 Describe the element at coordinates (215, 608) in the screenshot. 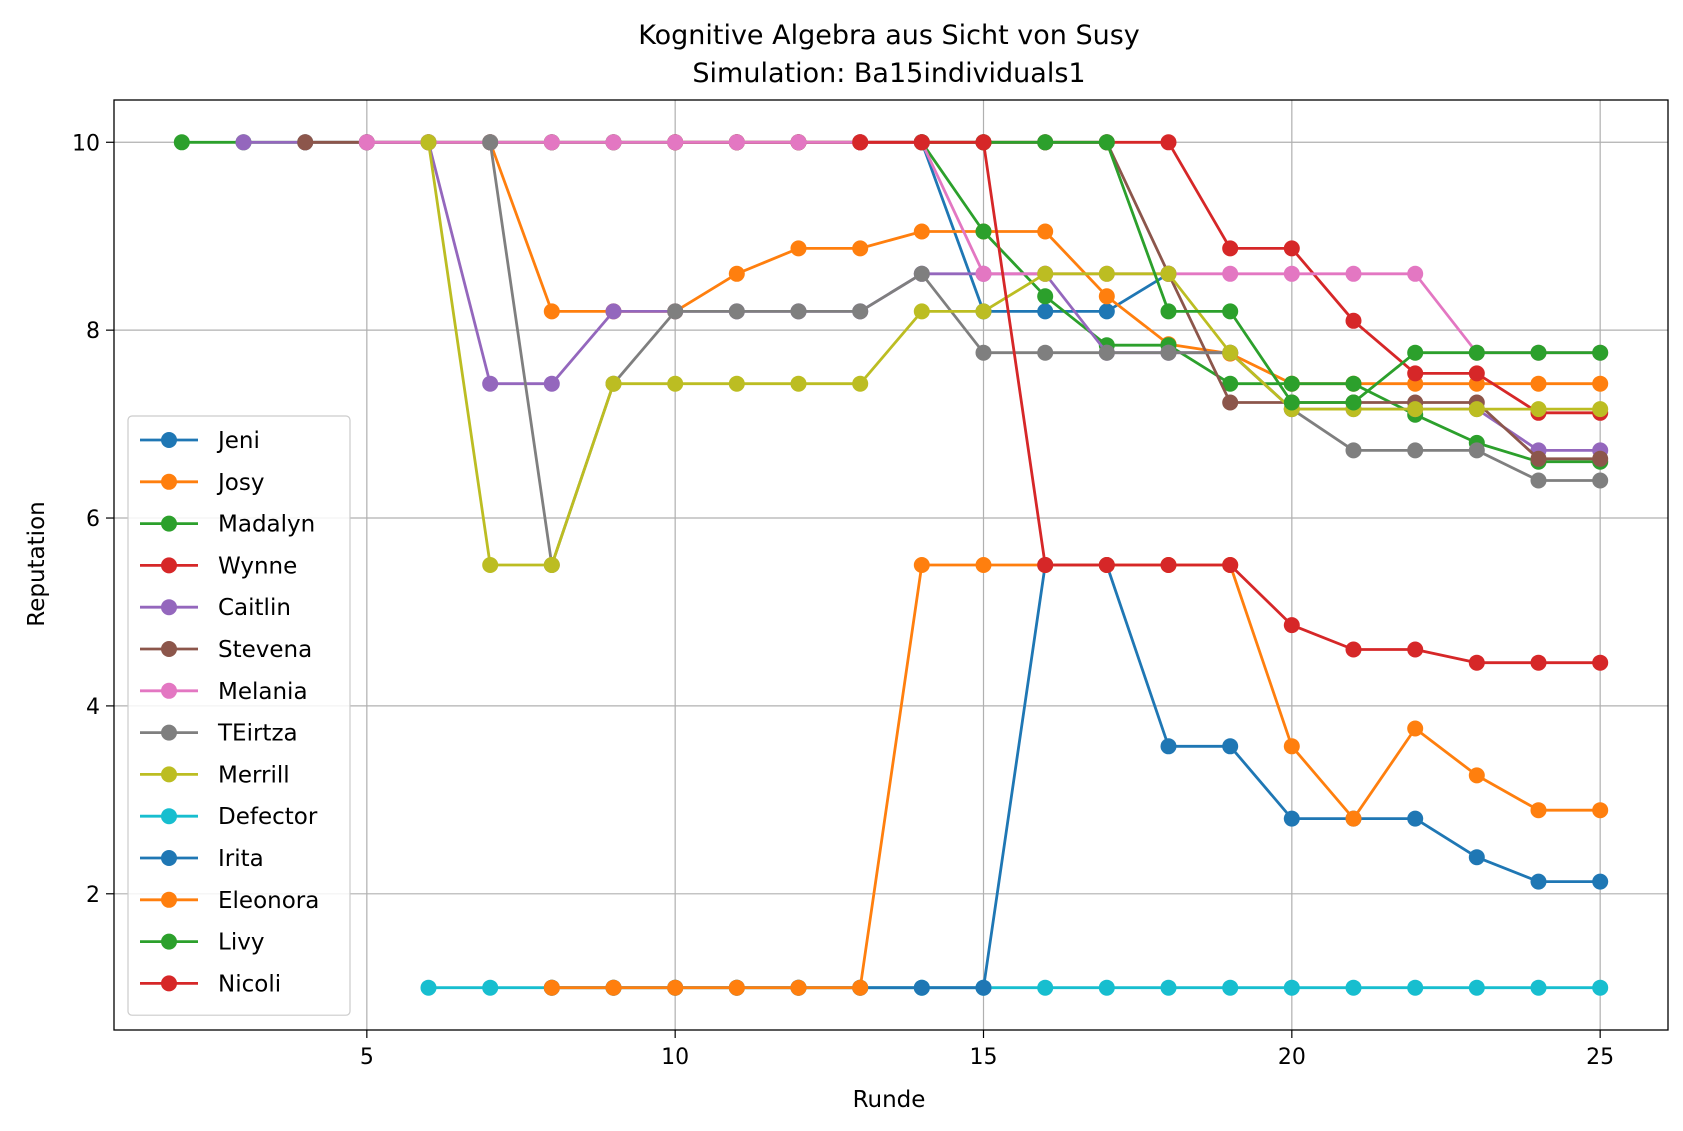

I see `legend-item-caitlin: Caitlin` at that location.